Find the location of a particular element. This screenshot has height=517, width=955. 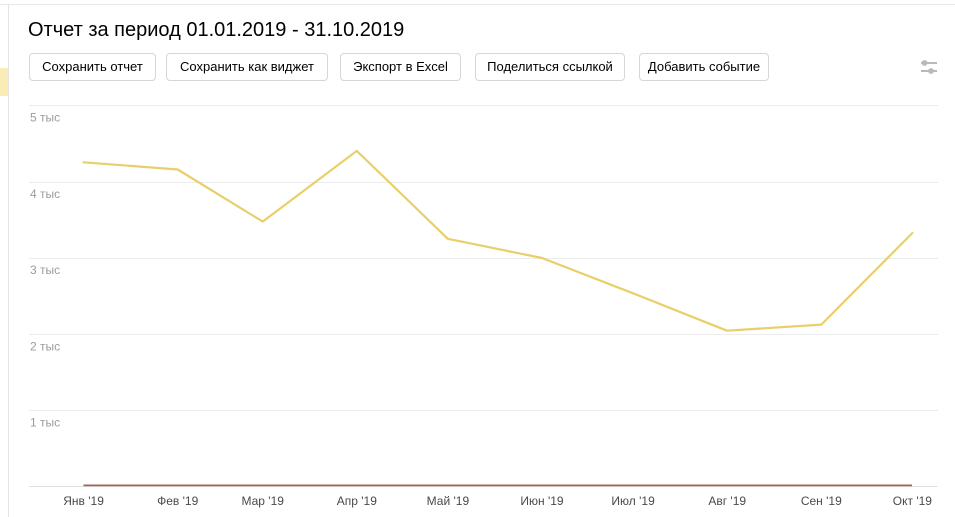

svg-text: Апр '19 is located at coordinates (357, 501).